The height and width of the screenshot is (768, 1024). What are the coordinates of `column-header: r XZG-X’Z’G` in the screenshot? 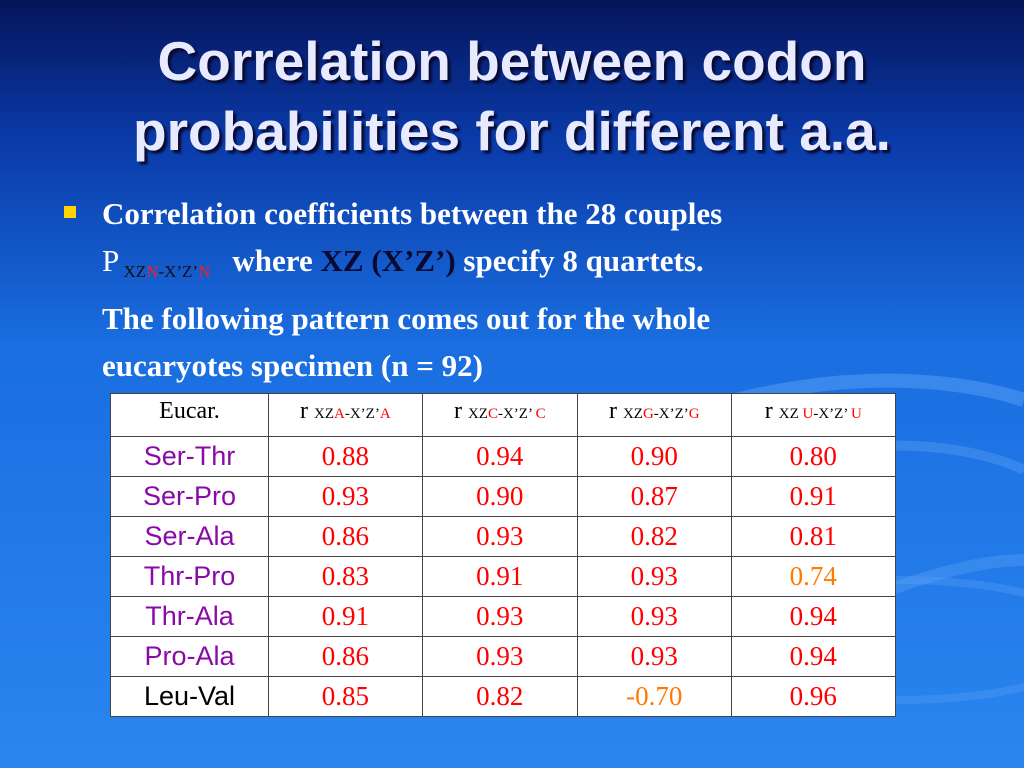 It's located at (654, 415).